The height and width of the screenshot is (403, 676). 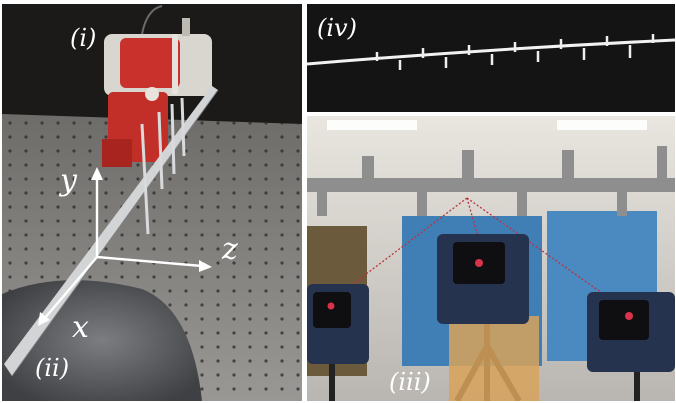 What do you see at coordinates (338, 324) in the screenshot?
I see `camera-left` at bounding box center [338, 324].